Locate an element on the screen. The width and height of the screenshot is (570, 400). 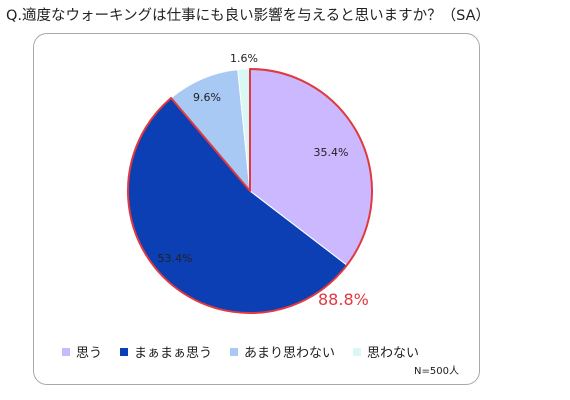
legend-label-maamaa-omou: まぁまぁ思う is located at coordinates (173, 353).